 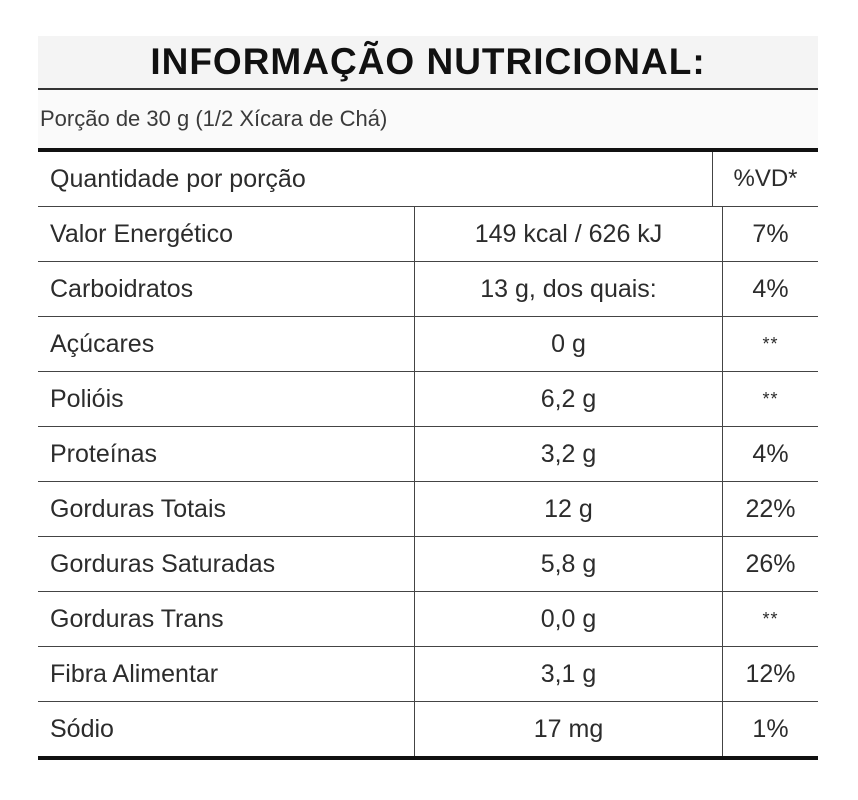 I want to click on table-row: Valor Energético 149 kcal / 626 kJ 7%, so click(x=428, y=234).